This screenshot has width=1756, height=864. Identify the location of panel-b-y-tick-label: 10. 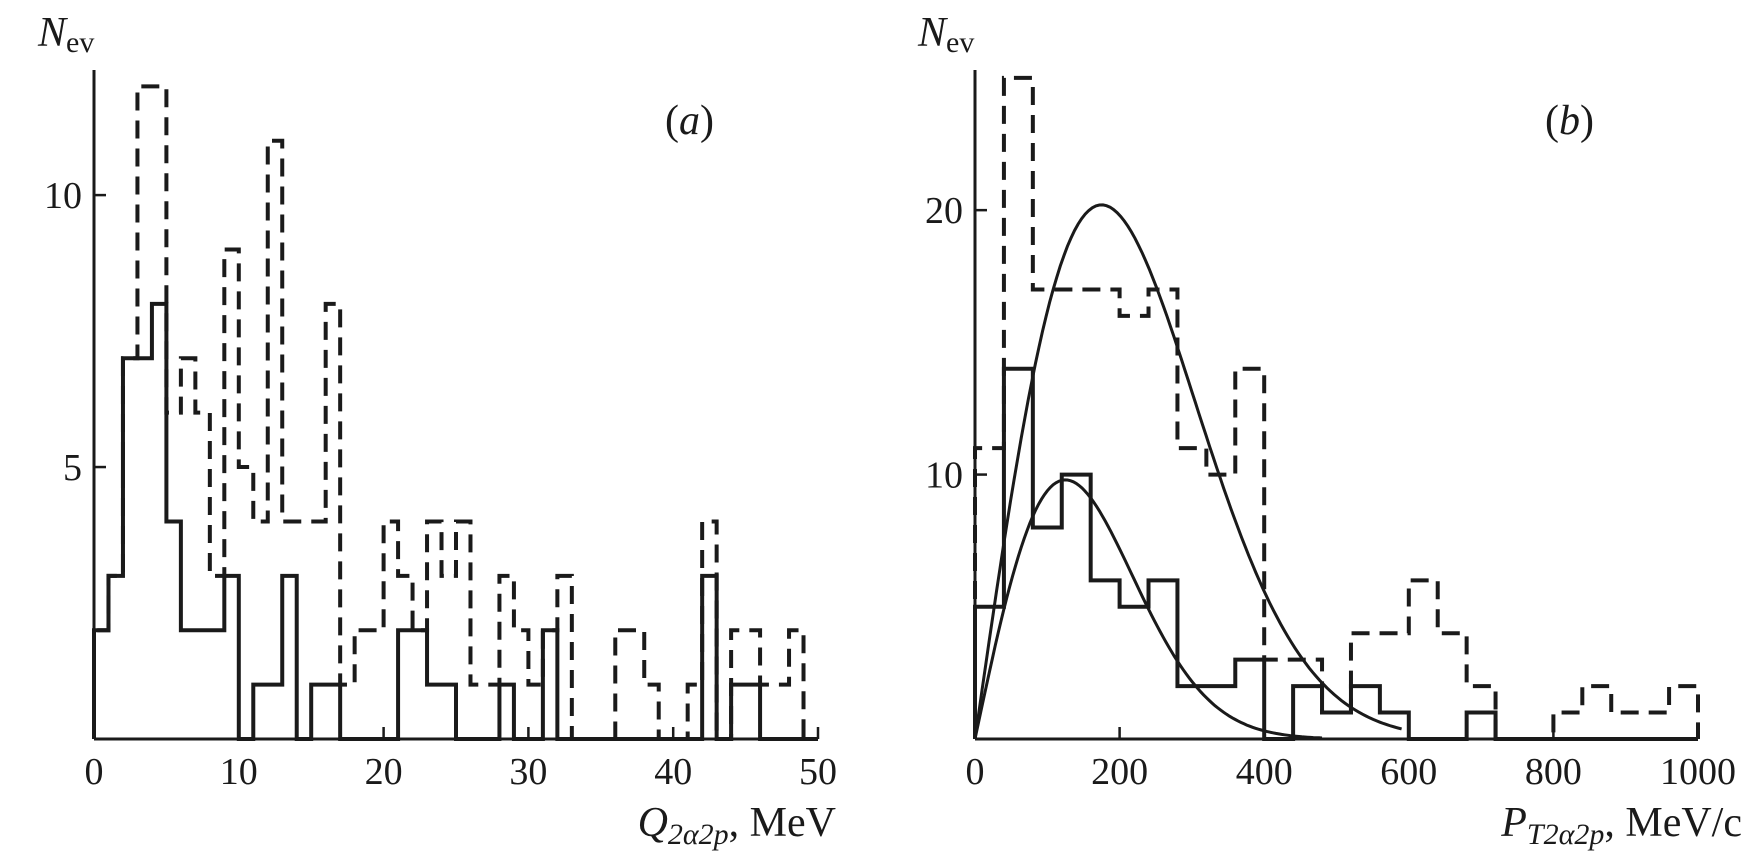
(944, 476).